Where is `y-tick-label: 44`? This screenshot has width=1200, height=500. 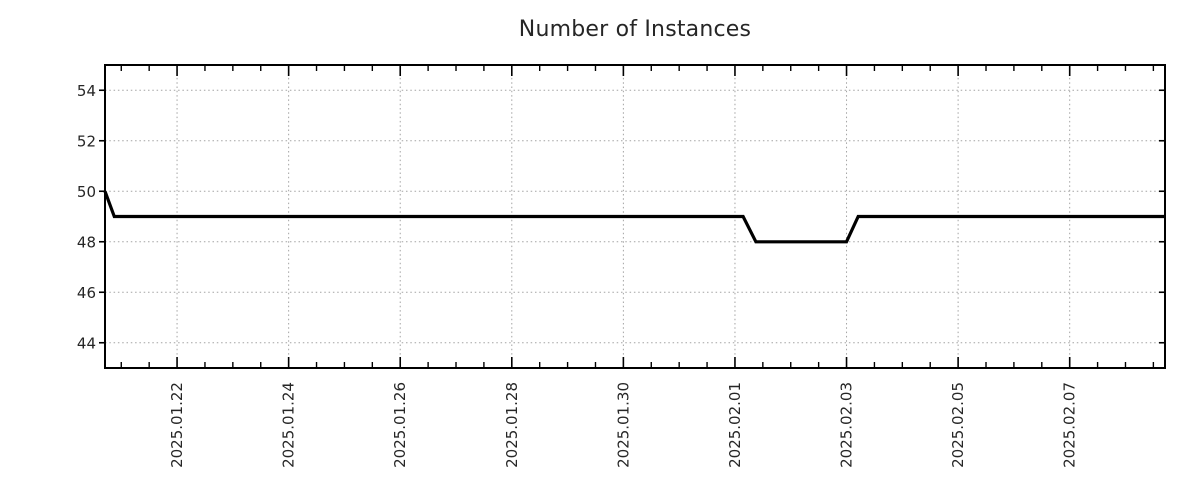 y-tick-label: 44 is located at coordinates (86, 343).